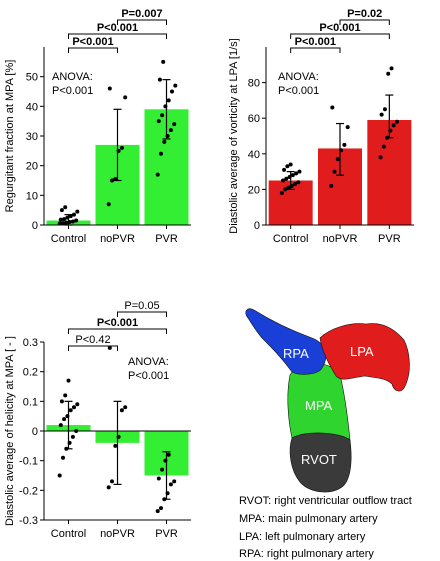  I want to click on significance-label: P=0.02, so click(364, 14).